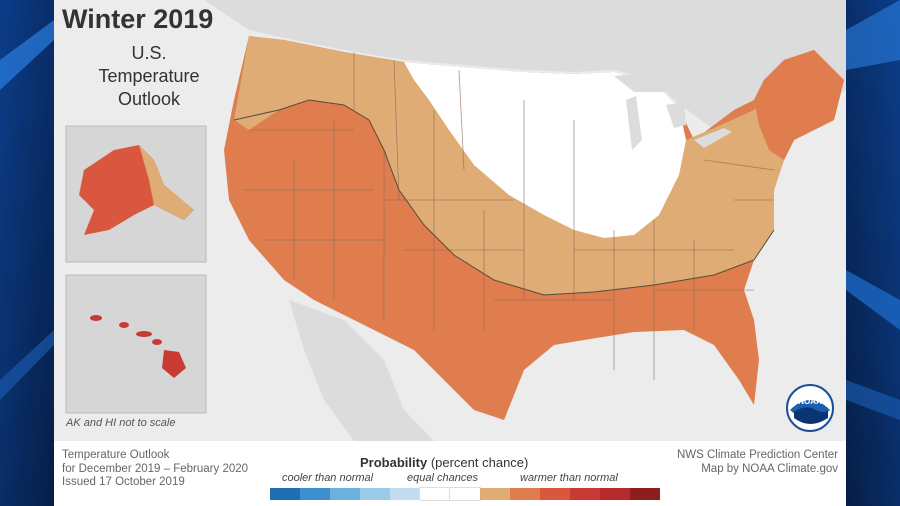  Describe the element at coordinates (479, 462) in the screenshot. I see `probability-unit: (percent chance)` at that location.